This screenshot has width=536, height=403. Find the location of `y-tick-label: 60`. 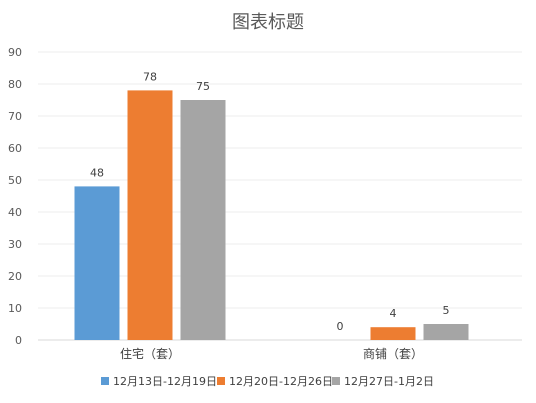

y-tick-label: 60 is located at coordinates (15, 148).